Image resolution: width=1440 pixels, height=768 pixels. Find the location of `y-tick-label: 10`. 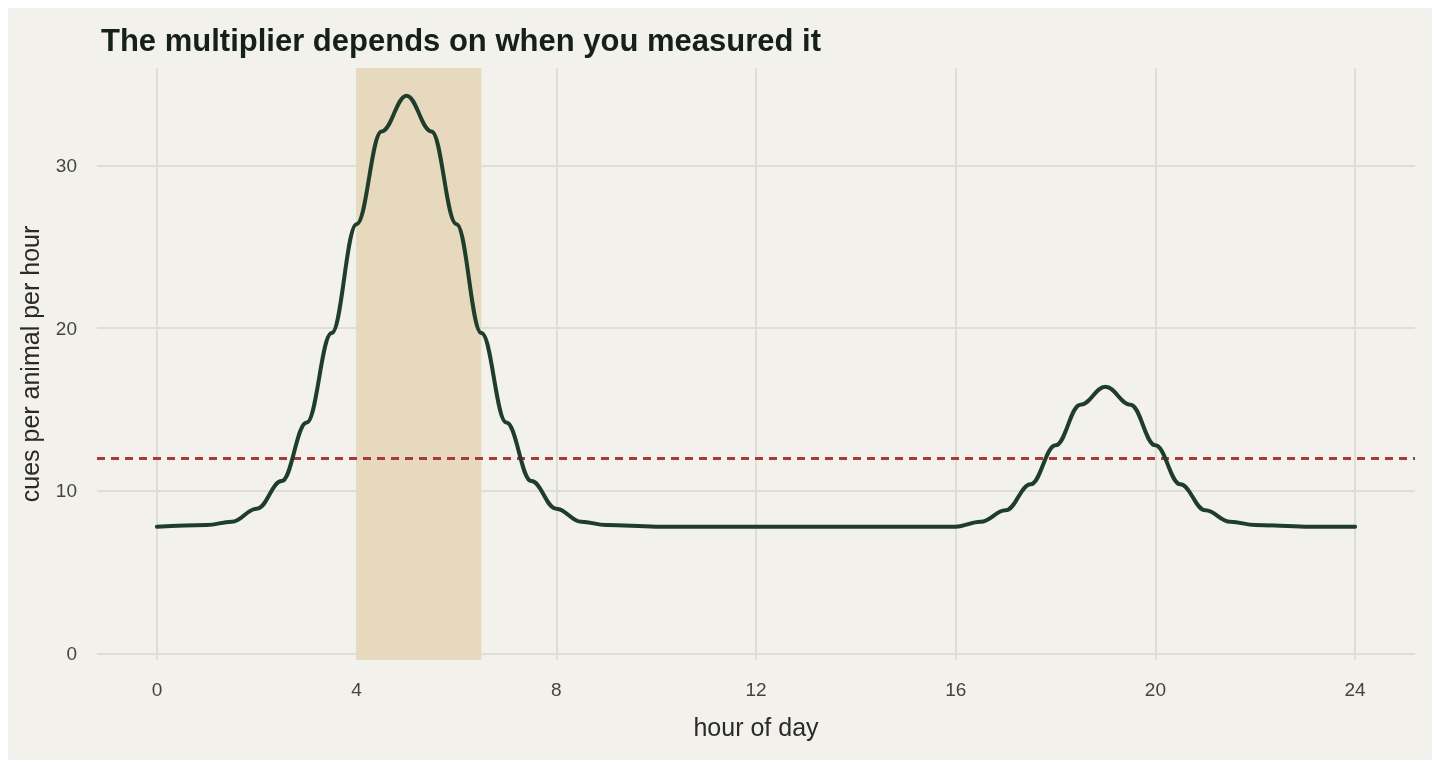

y-tick-label: 10 is located at coordinates (66, 491).